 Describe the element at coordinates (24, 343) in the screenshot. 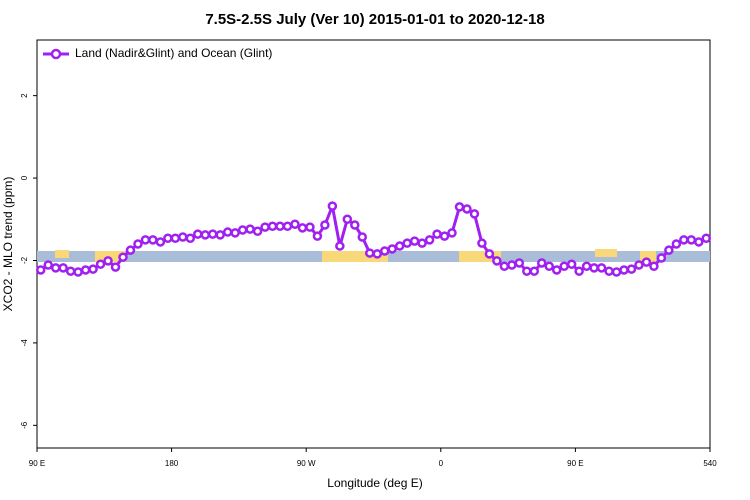

I see `y-tick-label: -4` at that location.